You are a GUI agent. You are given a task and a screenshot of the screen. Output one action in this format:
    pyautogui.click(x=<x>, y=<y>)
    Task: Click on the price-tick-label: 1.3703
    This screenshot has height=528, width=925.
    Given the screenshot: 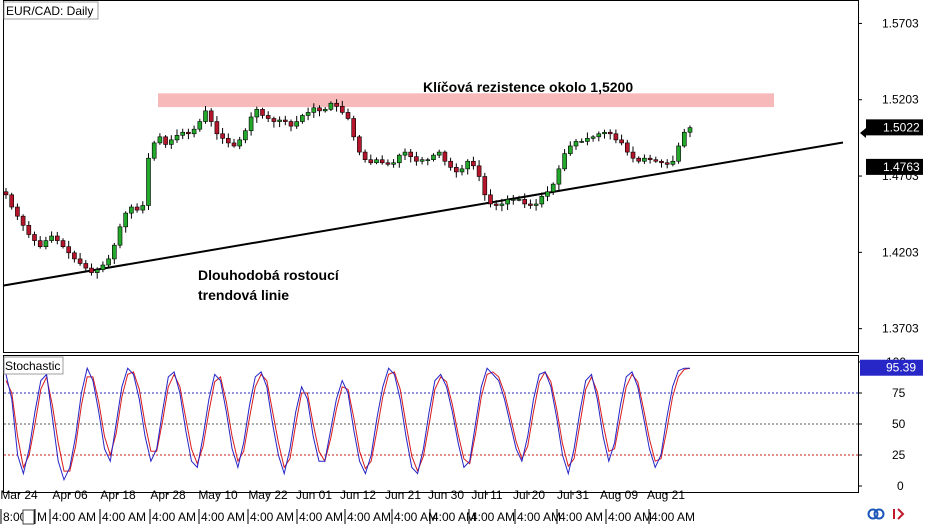 What is the action you would take?
    pyautogui.click(x=900, y=329)
    